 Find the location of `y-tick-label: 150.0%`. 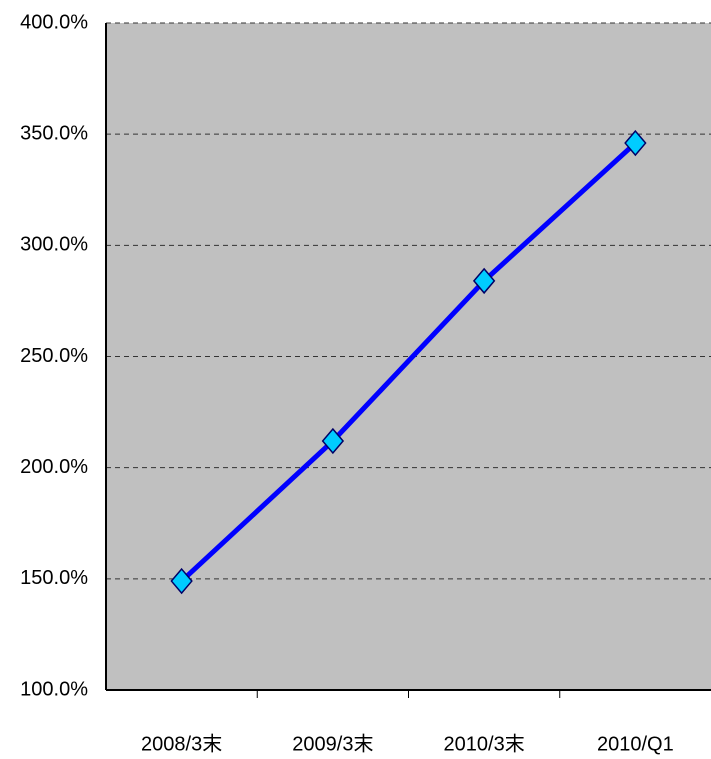

y-tick-label: 150.0% is located at coordinates (54, 578).